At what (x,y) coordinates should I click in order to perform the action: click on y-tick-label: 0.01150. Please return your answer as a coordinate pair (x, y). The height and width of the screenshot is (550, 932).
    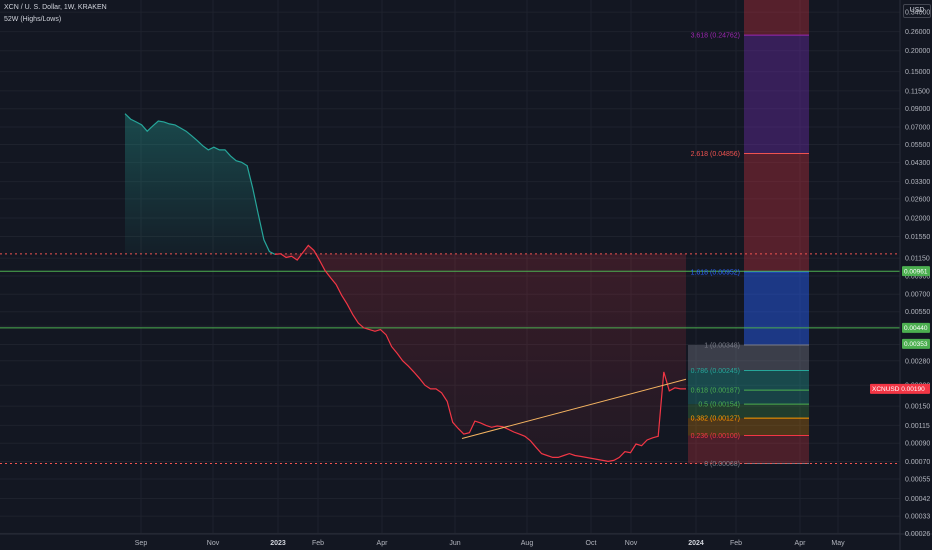
    Looking at the image, I should click on (917, 259).